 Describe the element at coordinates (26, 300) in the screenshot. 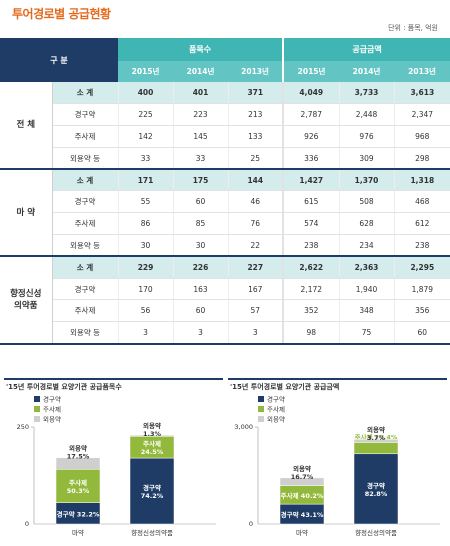

I see `group-name: 향정신성 의약품` at that location.